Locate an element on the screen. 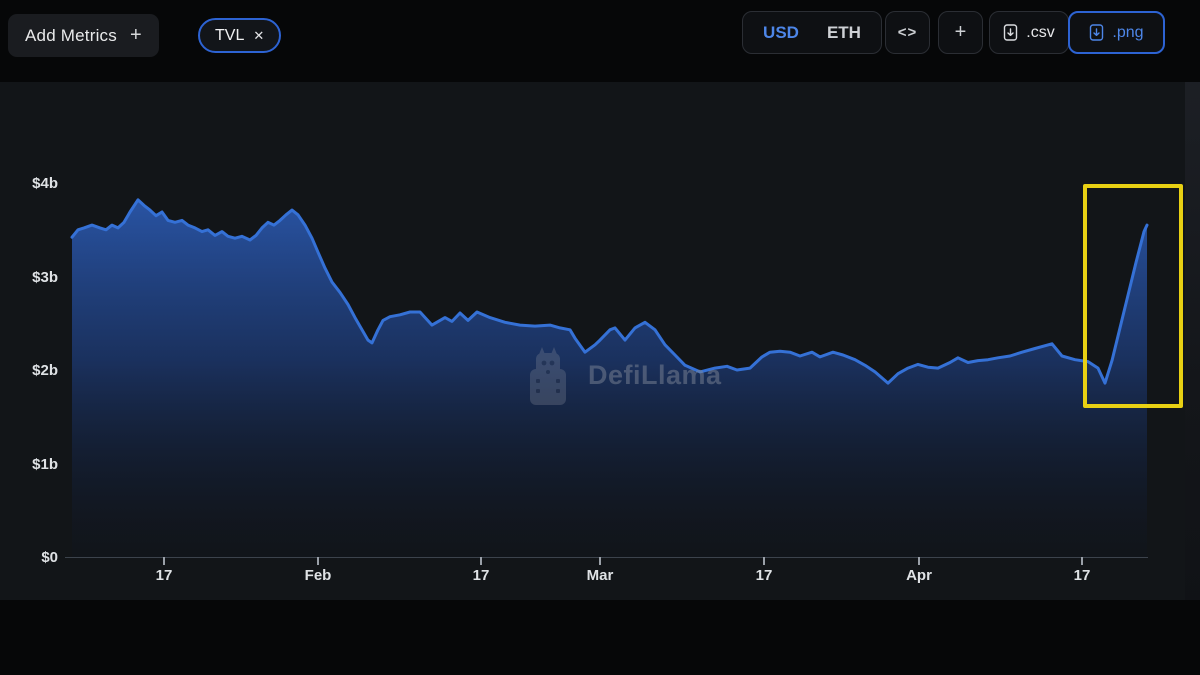 The height and width of the screenshot is (675, 1200). add-metrics-button: Add Metrics + is located at coordinates (83, 35).